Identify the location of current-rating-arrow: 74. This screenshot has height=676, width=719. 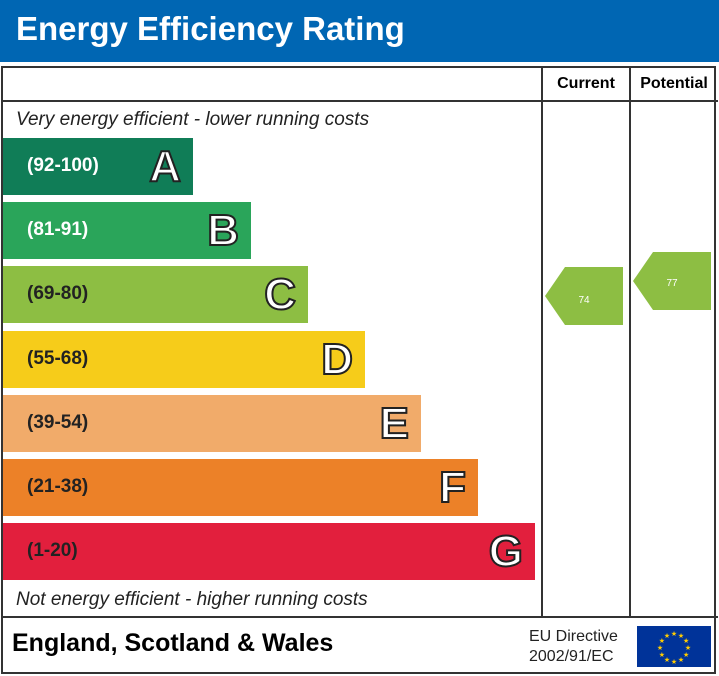
(584, 296).